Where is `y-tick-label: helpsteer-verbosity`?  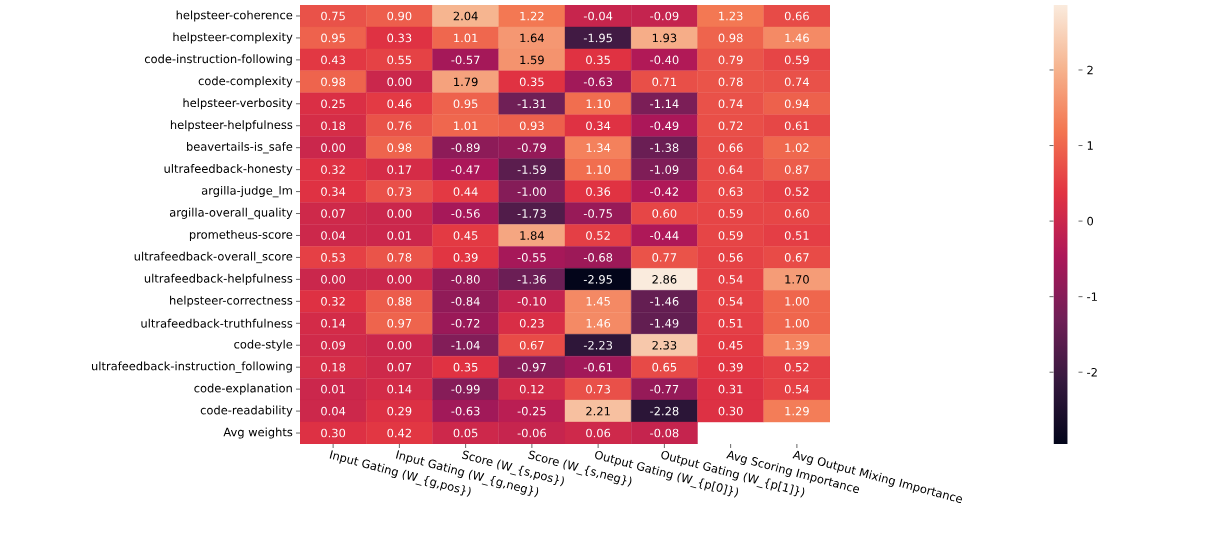 y-tick-label: helpsteer-verbosity is located at coordinates (238, 104).